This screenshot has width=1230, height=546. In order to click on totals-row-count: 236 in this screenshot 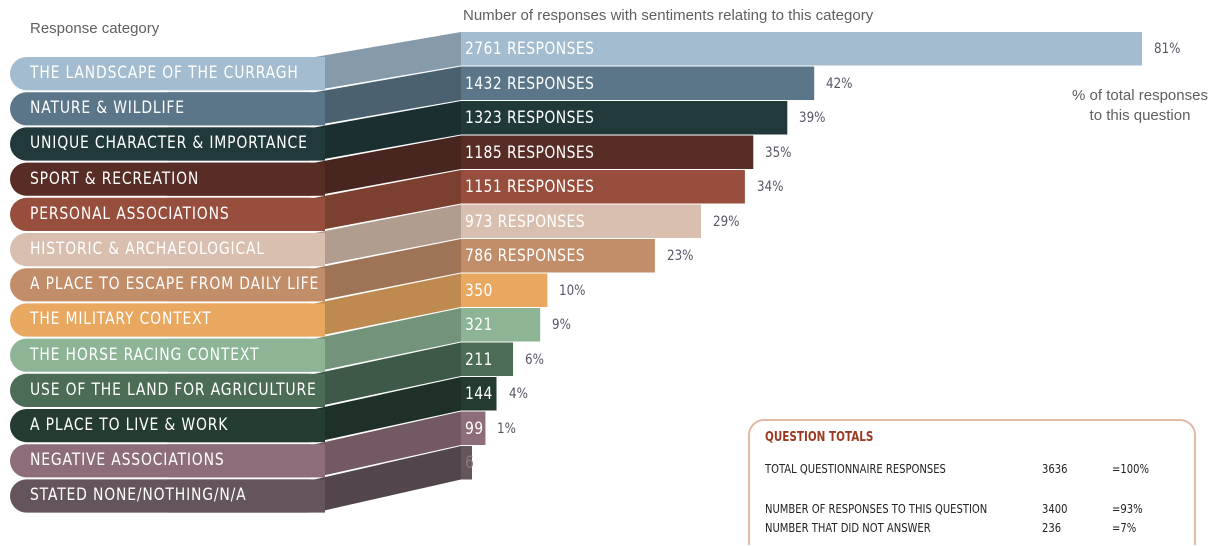, I will do `click(1052, 527)`.